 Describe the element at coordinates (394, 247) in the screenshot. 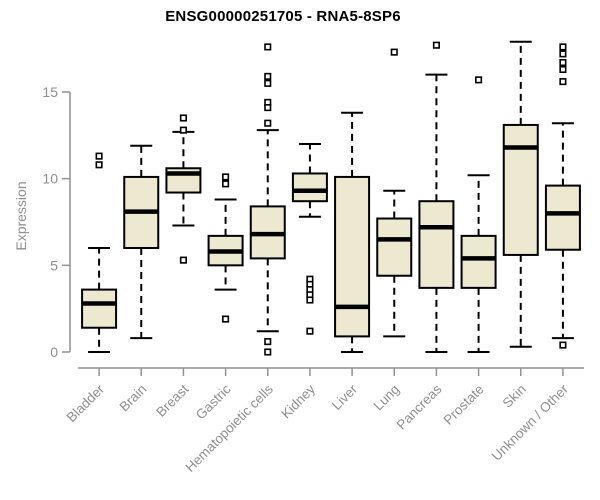

I see `box-lung` at that location.